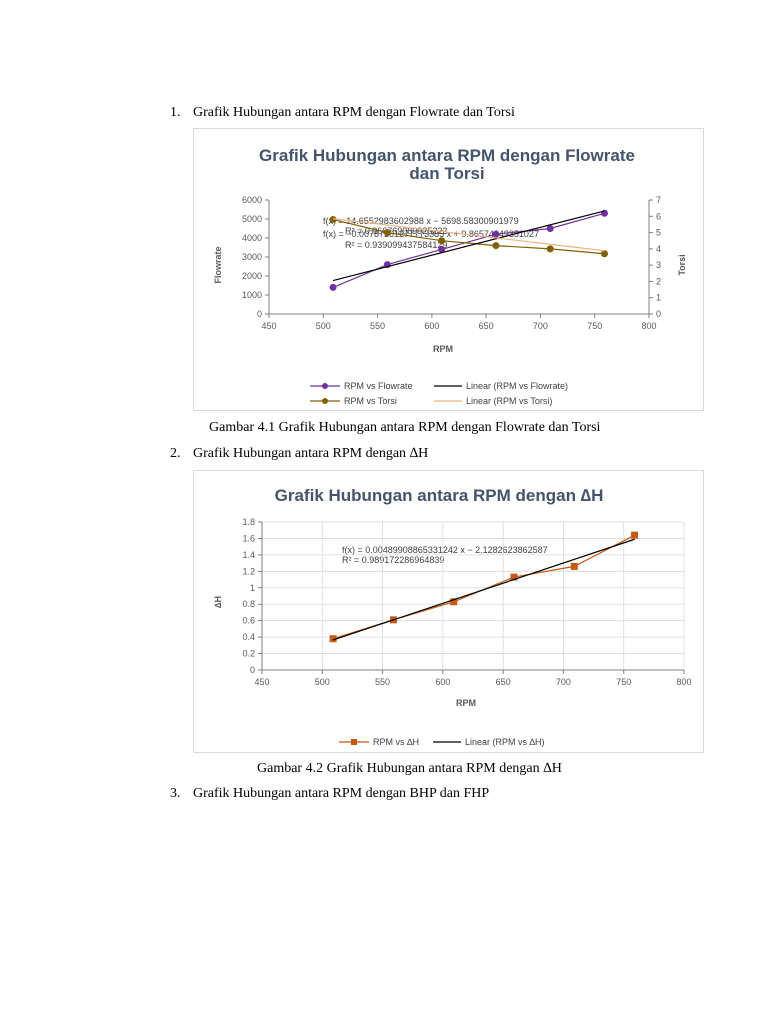  Describe the element at coordinates (393, 560) in the screenshot. I see `annotation-delta-h-r2: R² = 0.989172286964839` at that location.